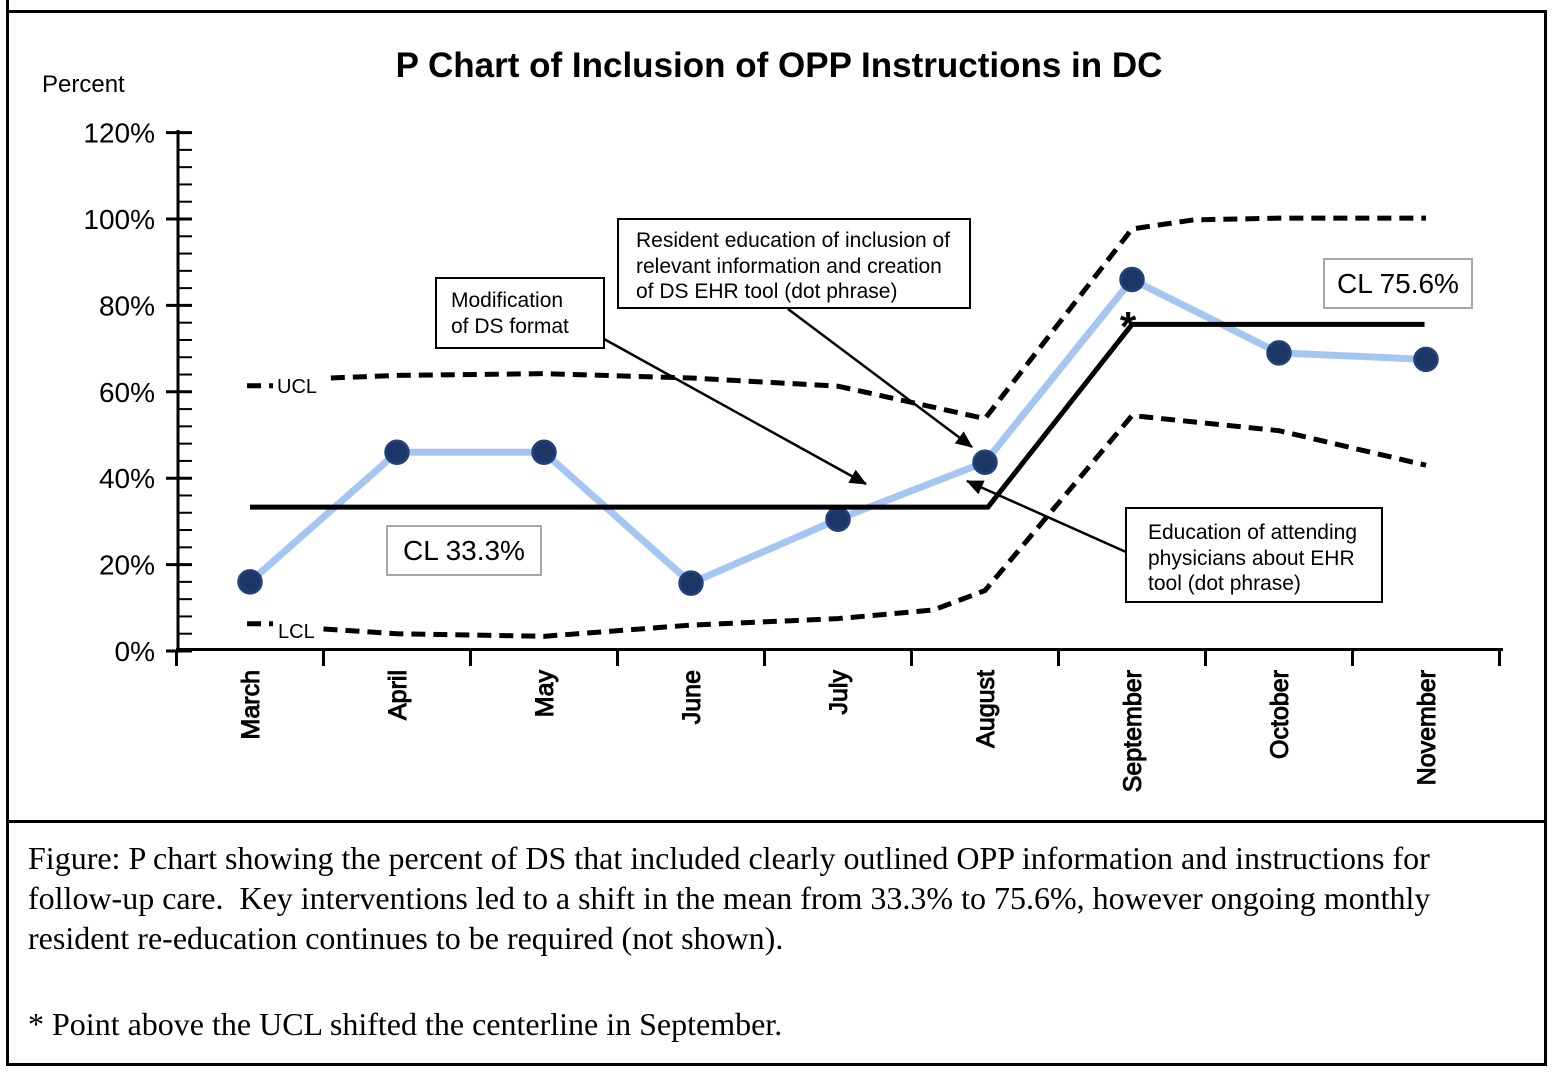 This screenshot has width=1558, height=1078. I want to click on y-tick-label: 20%, so click(127, 565).